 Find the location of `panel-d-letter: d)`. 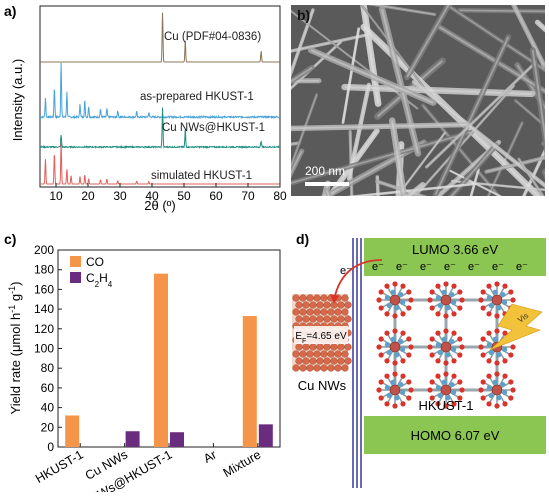

panel-d-letter: d) is located at coordinates (302, 239).